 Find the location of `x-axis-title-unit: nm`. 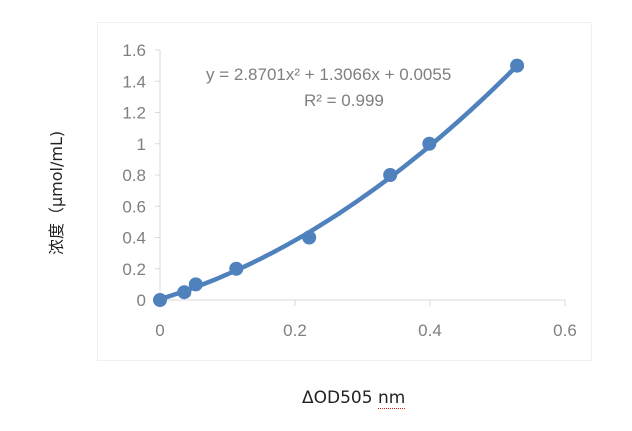

x-axis-title-unit: nm is located at coordinates (391, 398).